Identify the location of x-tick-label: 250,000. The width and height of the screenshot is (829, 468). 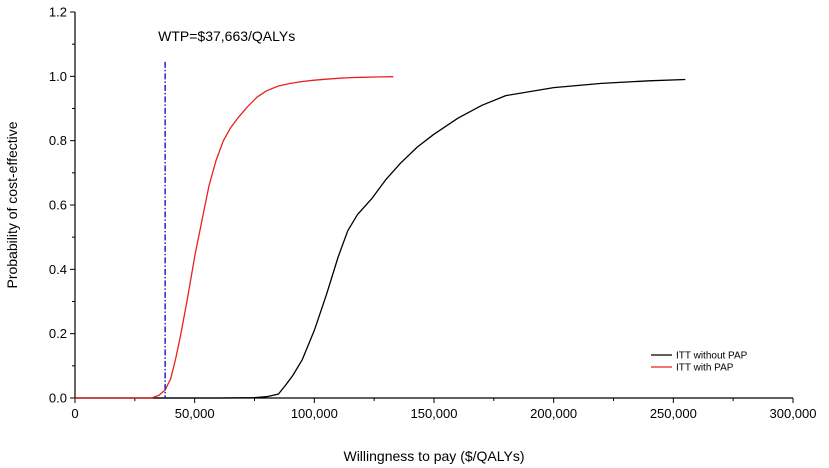
(673, 413).